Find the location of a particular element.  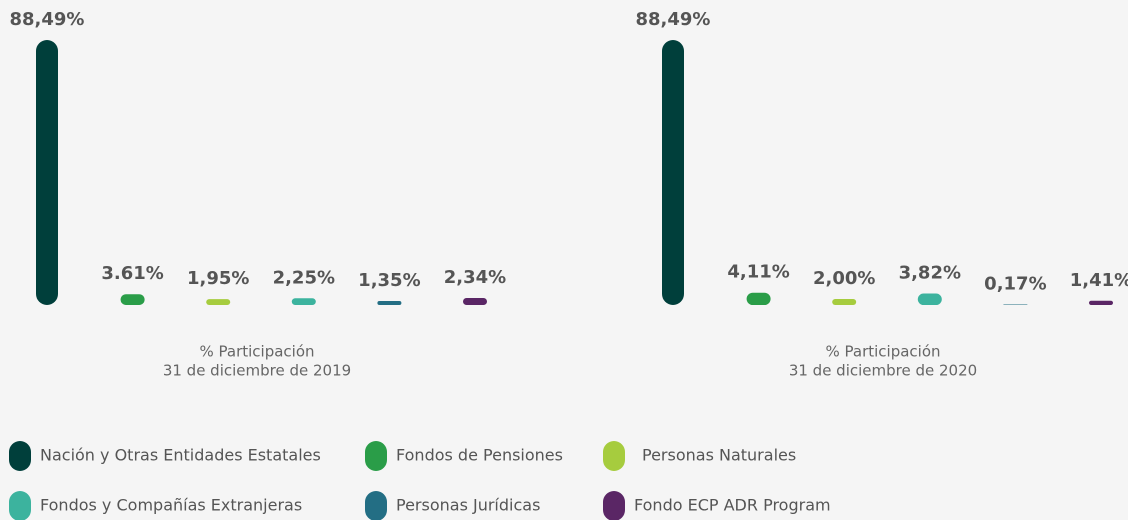

chart-subtitle: 31 de diciembre de 2019 is located at coordinates (257, 371).